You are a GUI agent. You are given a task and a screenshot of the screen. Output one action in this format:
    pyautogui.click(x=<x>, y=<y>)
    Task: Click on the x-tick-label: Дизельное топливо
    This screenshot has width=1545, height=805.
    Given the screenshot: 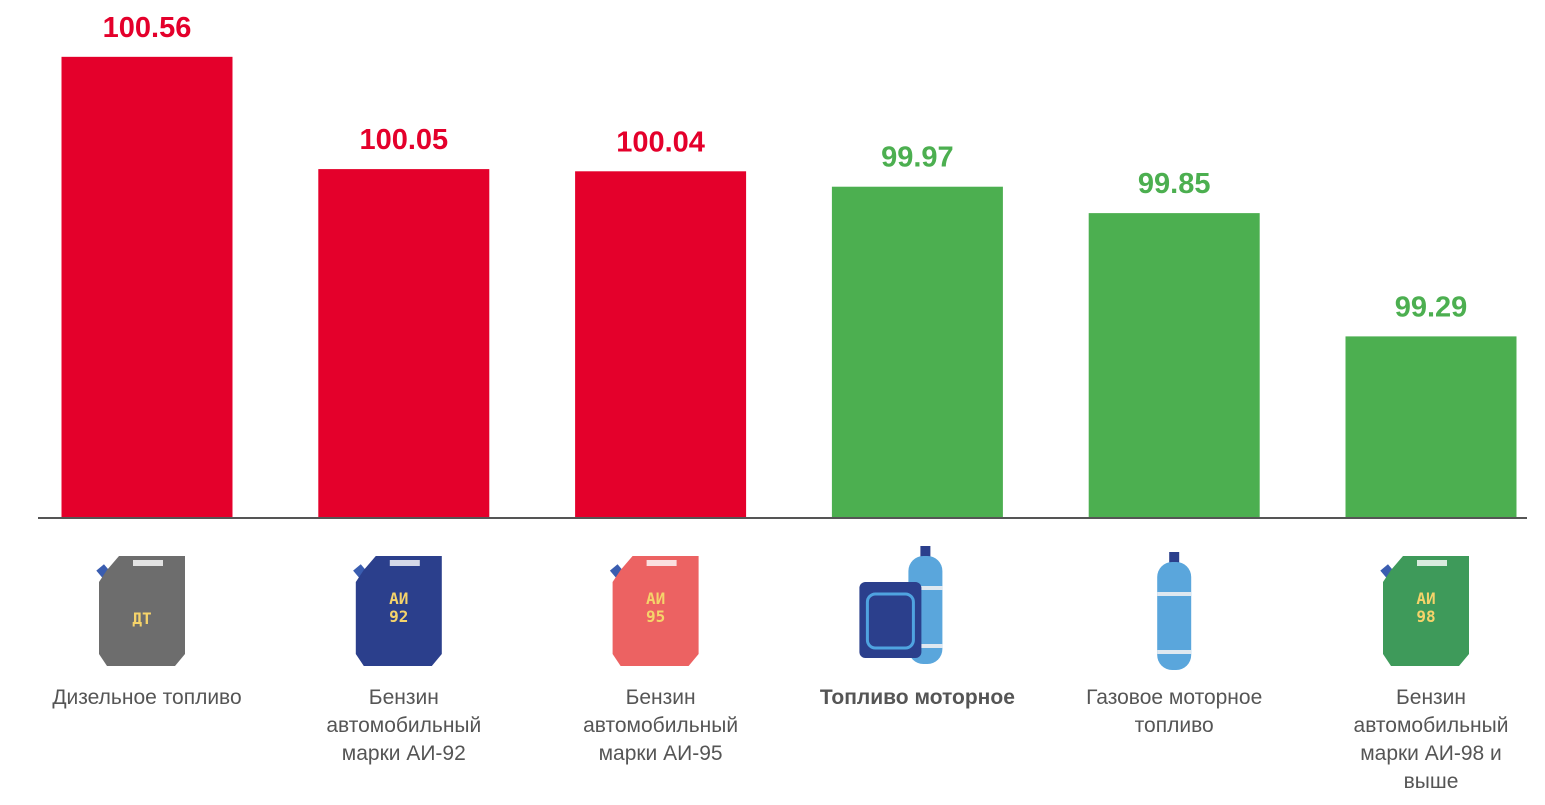 What is the action you would take?
    pyautogui.click(x=147, y=697)
    